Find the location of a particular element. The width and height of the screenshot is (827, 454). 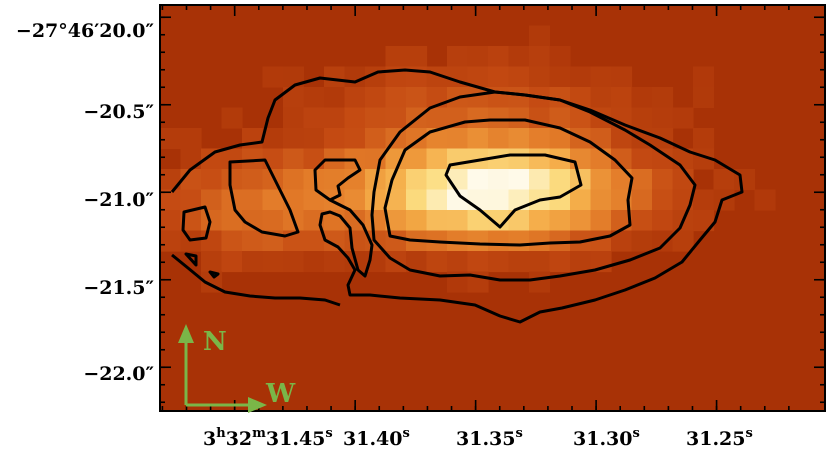

y-tick-label-4: −22.0″ is located at coordinates (118, 374).